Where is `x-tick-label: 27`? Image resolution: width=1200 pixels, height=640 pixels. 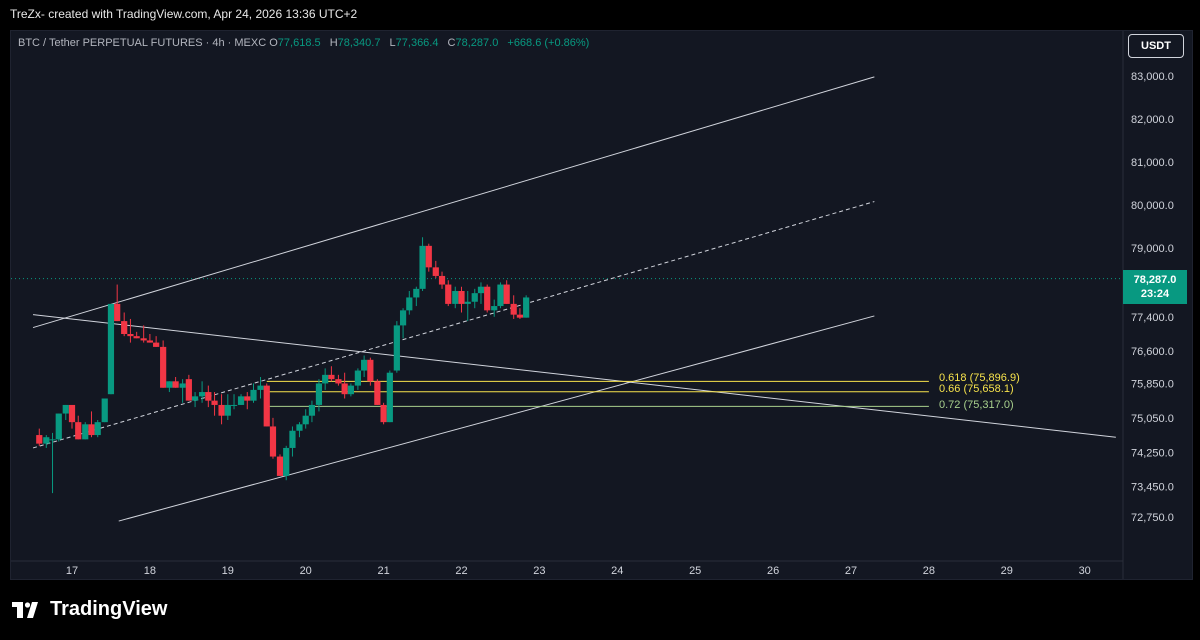
x-tick-label: 27 is located at coordinates (851, 571).